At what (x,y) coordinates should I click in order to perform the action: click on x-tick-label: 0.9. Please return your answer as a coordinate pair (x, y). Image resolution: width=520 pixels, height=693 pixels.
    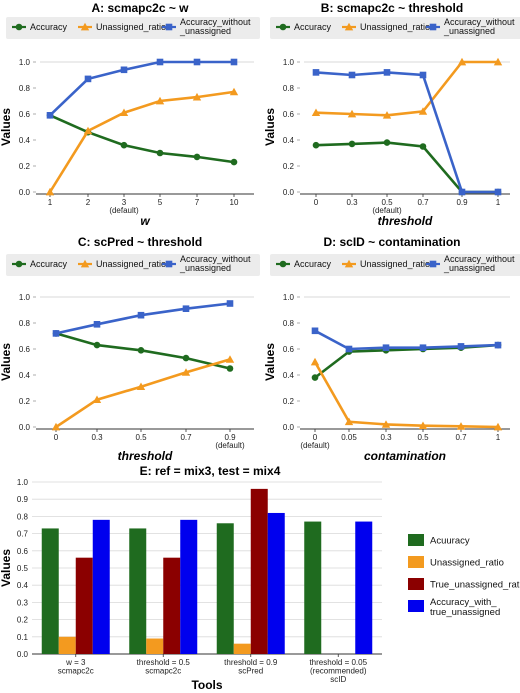
    Looking at the image, I should click on (230, 437).